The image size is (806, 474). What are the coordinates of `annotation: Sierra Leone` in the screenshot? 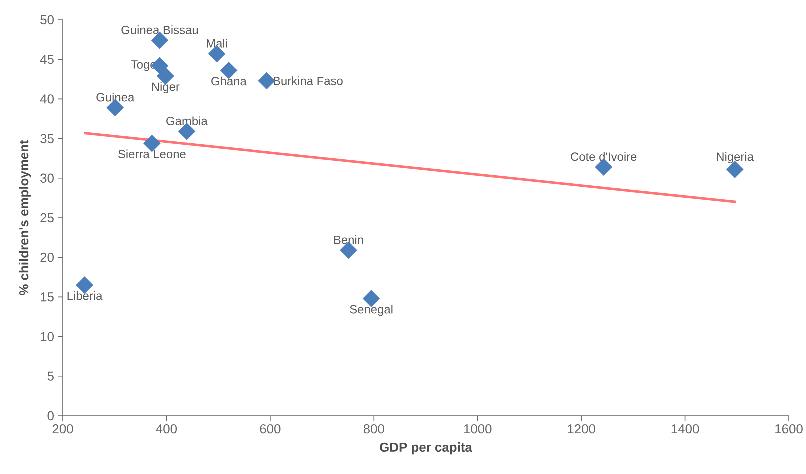 It's located at (152, 154).